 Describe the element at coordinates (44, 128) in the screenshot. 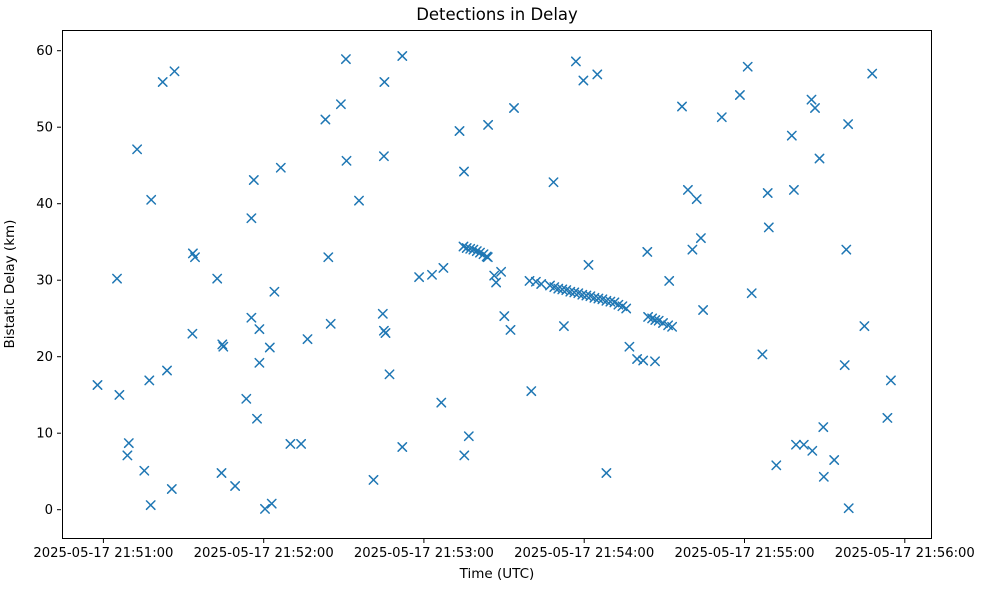

I see `y-tick-label: 50` at that location.